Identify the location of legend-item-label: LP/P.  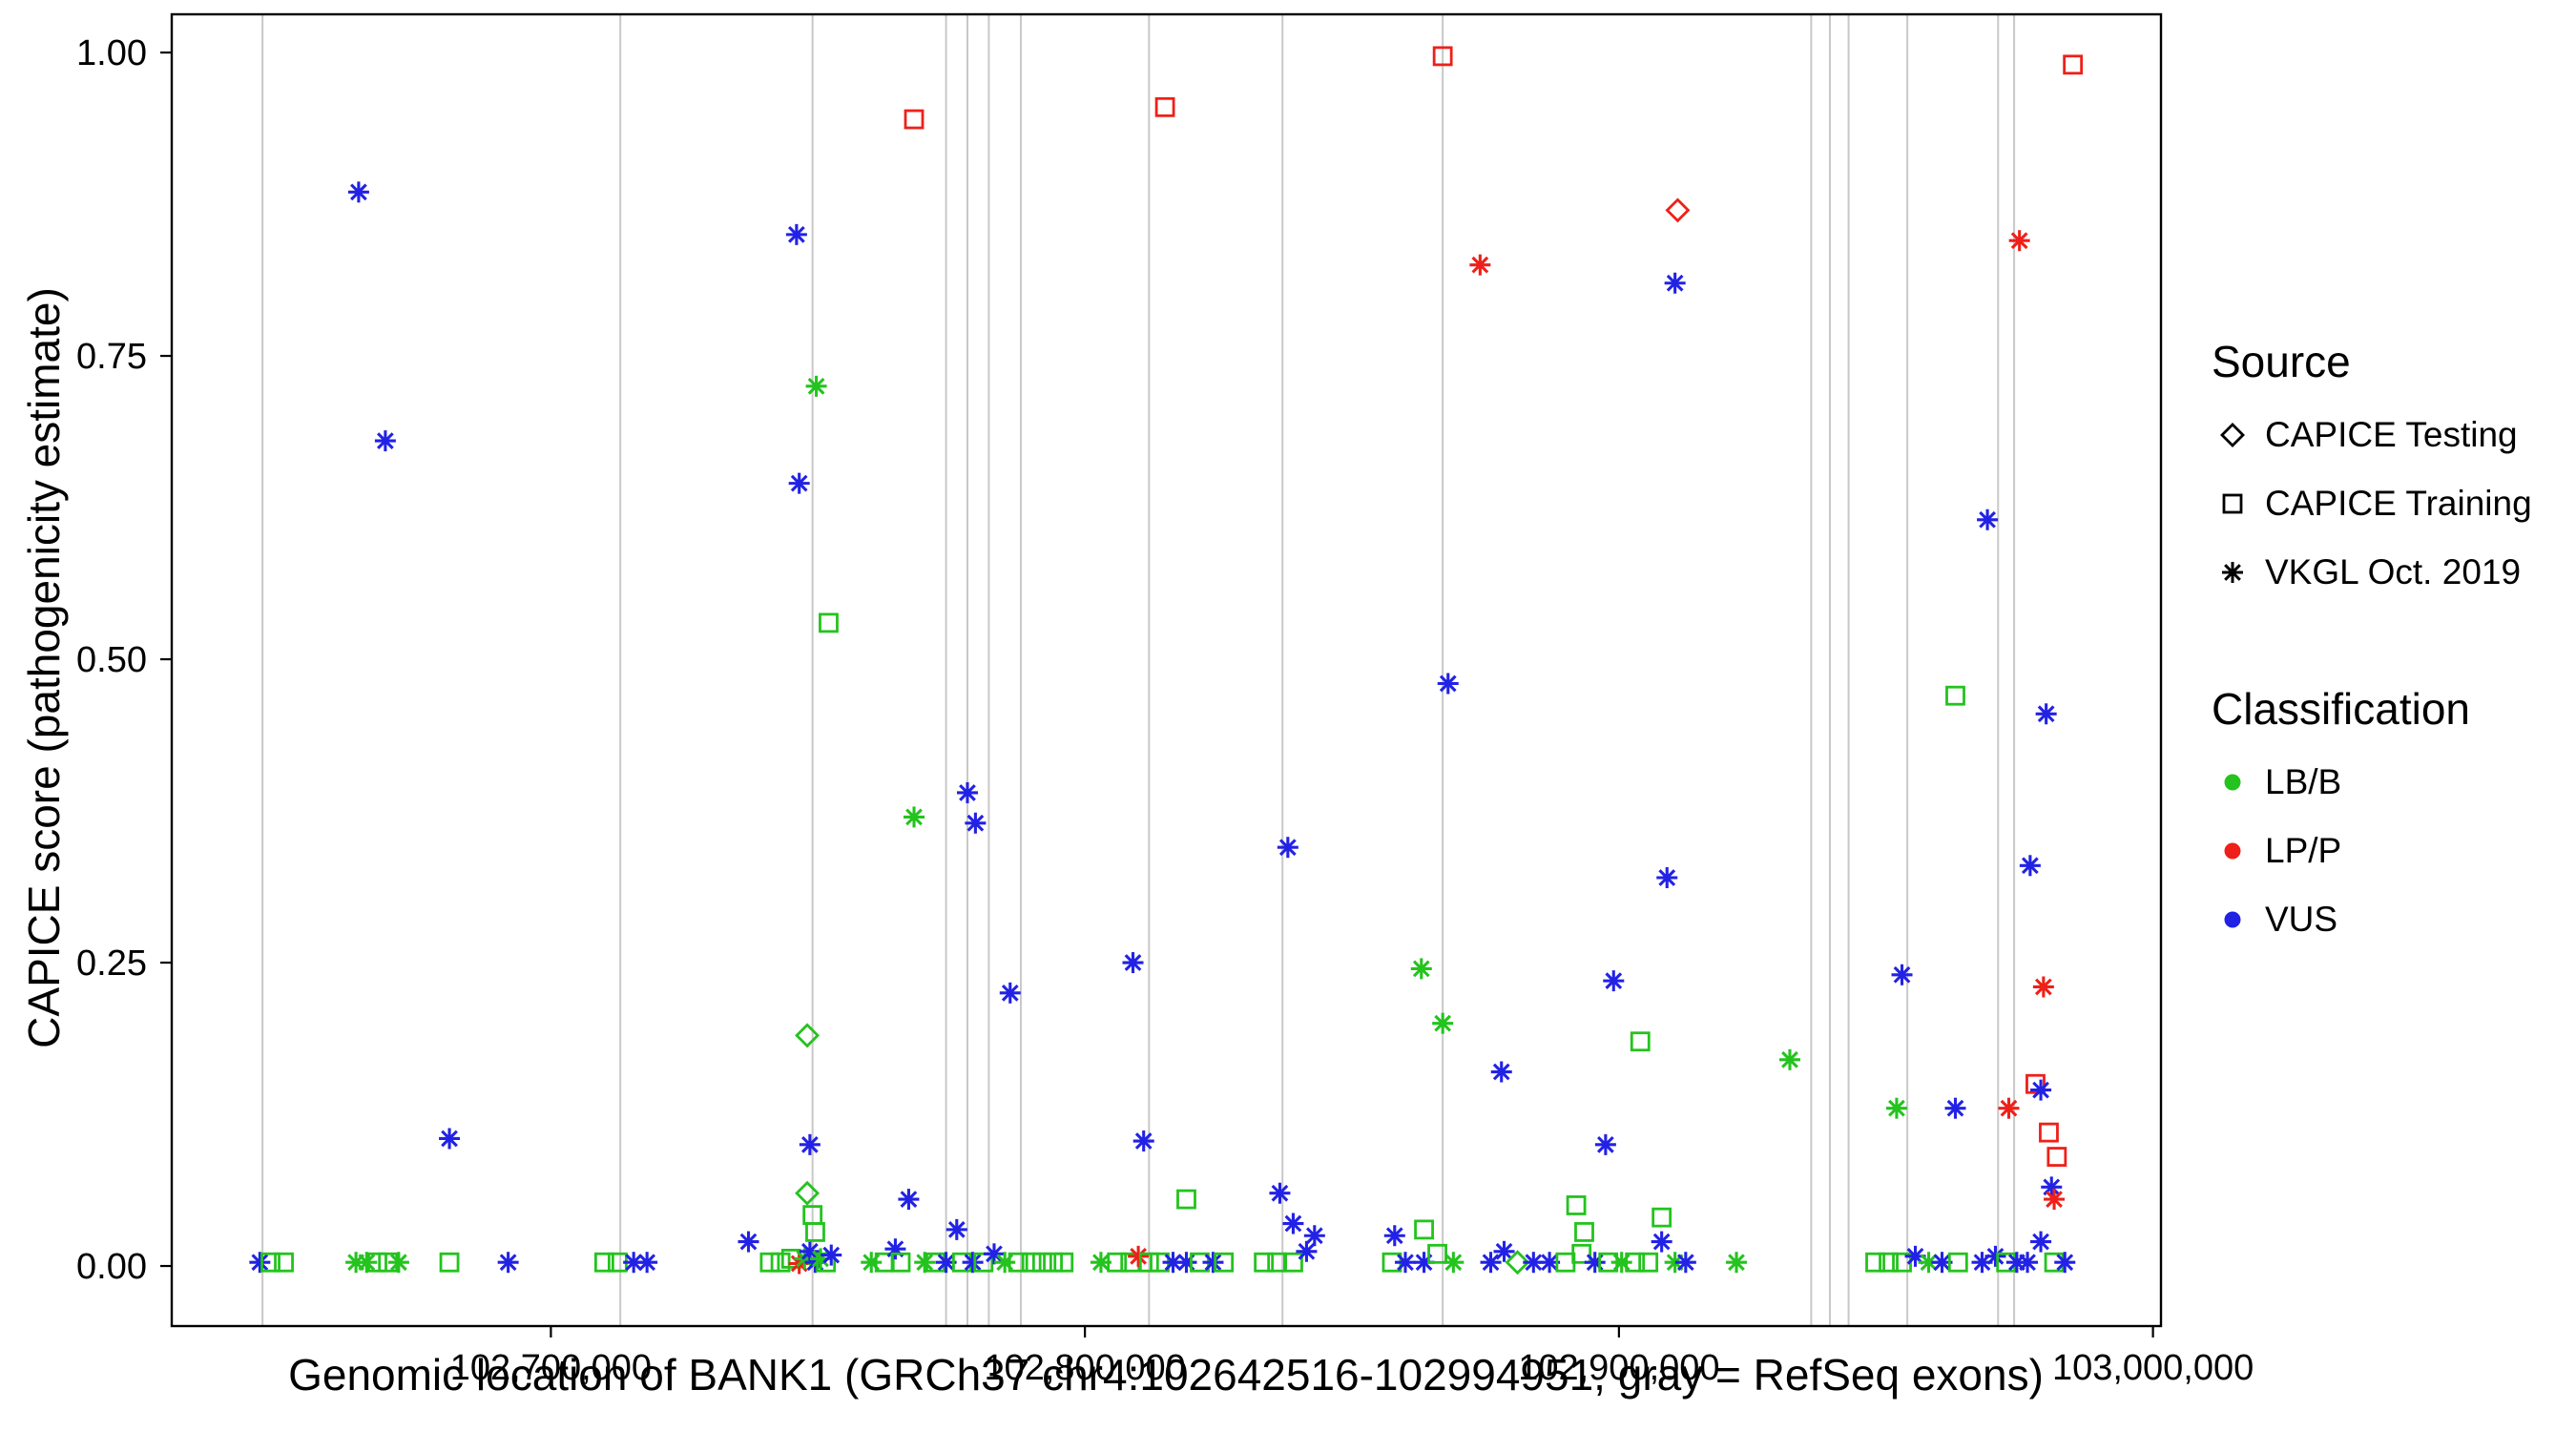
(2303, 850).